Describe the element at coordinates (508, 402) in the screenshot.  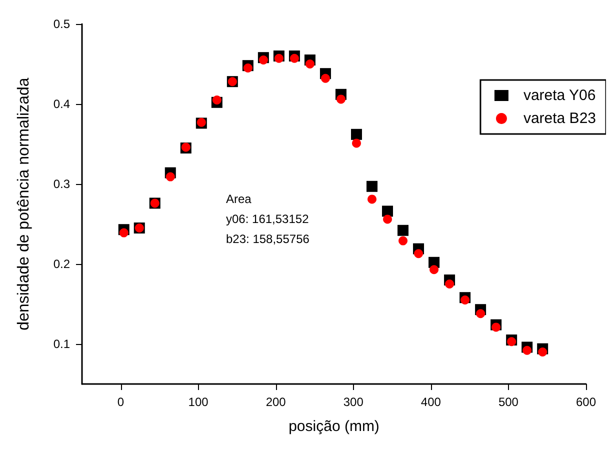
I see `x-tick-label: 500` at that location.